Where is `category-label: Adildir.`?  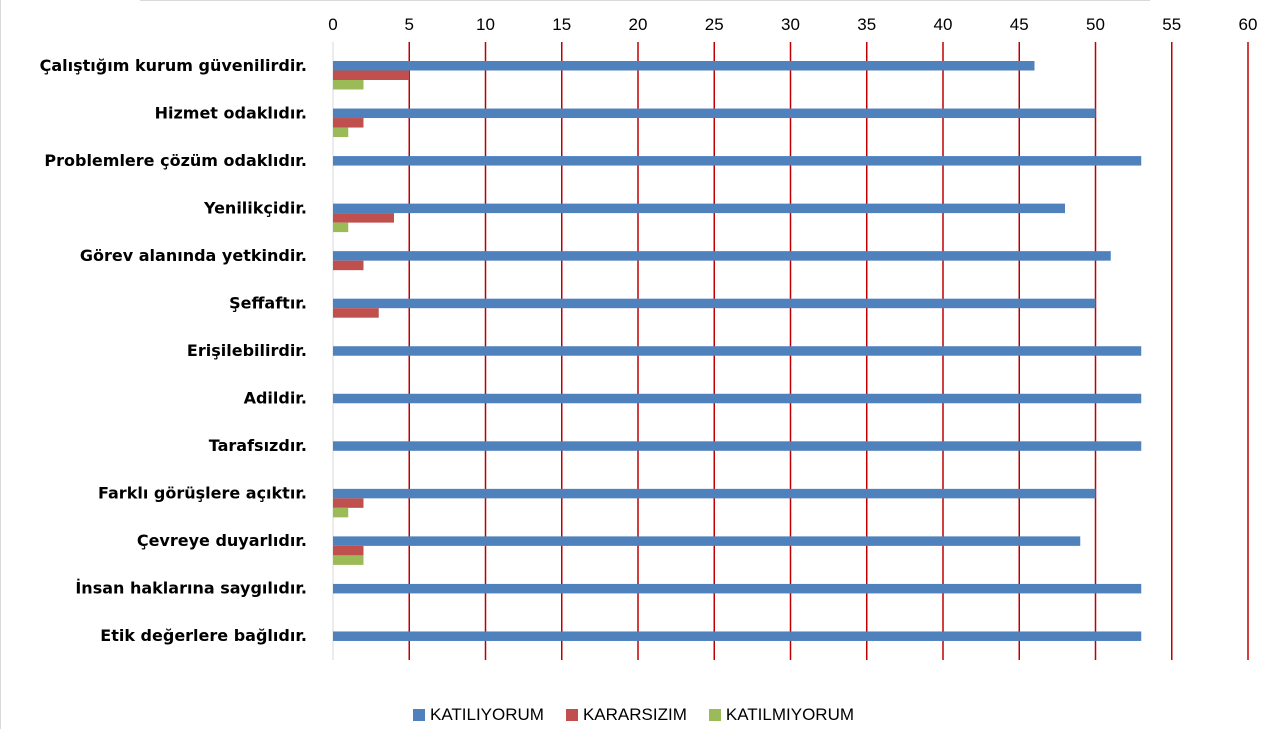 category-label: Adildir. is located at coordinates (275, 398).